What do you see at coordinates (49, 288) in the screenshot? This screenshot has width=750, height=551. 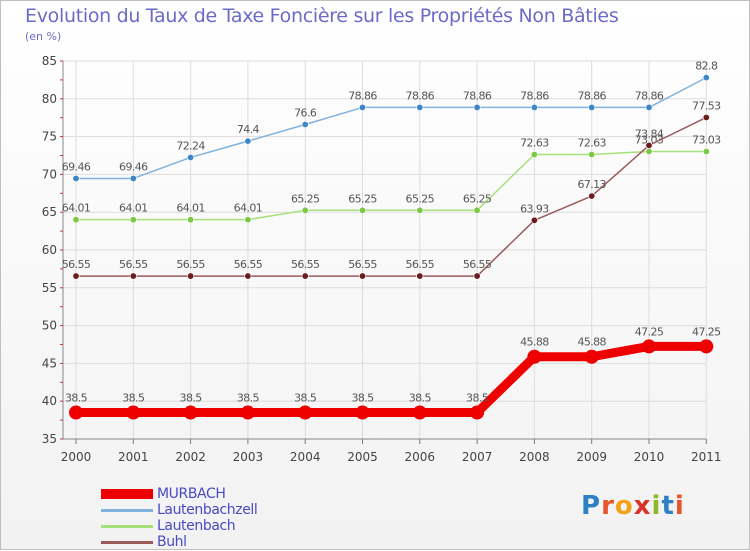 I see `y-tick-label: 55` at bounding box center [49, 288].